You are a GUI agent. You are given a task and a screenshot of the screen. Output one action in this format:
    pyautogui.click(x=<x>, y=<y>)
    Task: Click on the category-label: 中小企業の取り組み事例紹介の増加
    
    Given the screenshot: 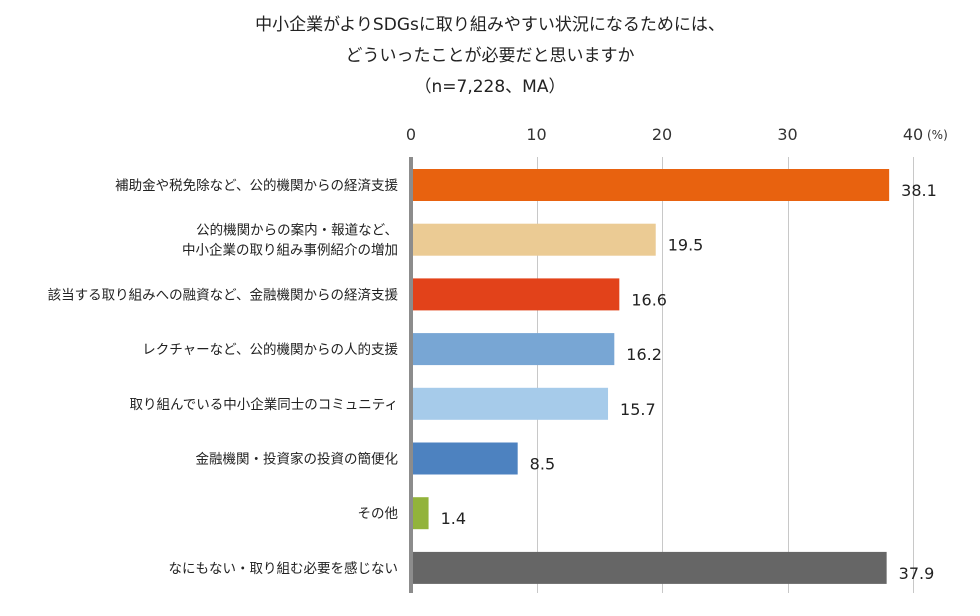 What is the action you would take?
    pyautogui.click(x=290, y=250)
    